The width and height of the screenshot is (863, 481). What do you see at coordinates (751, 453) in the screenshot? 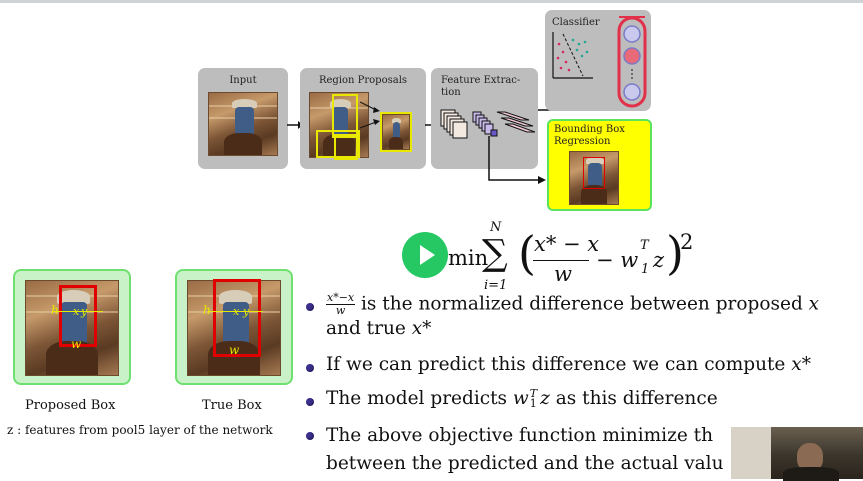
I see `webcam-wall` at bounding box center [751, 453].